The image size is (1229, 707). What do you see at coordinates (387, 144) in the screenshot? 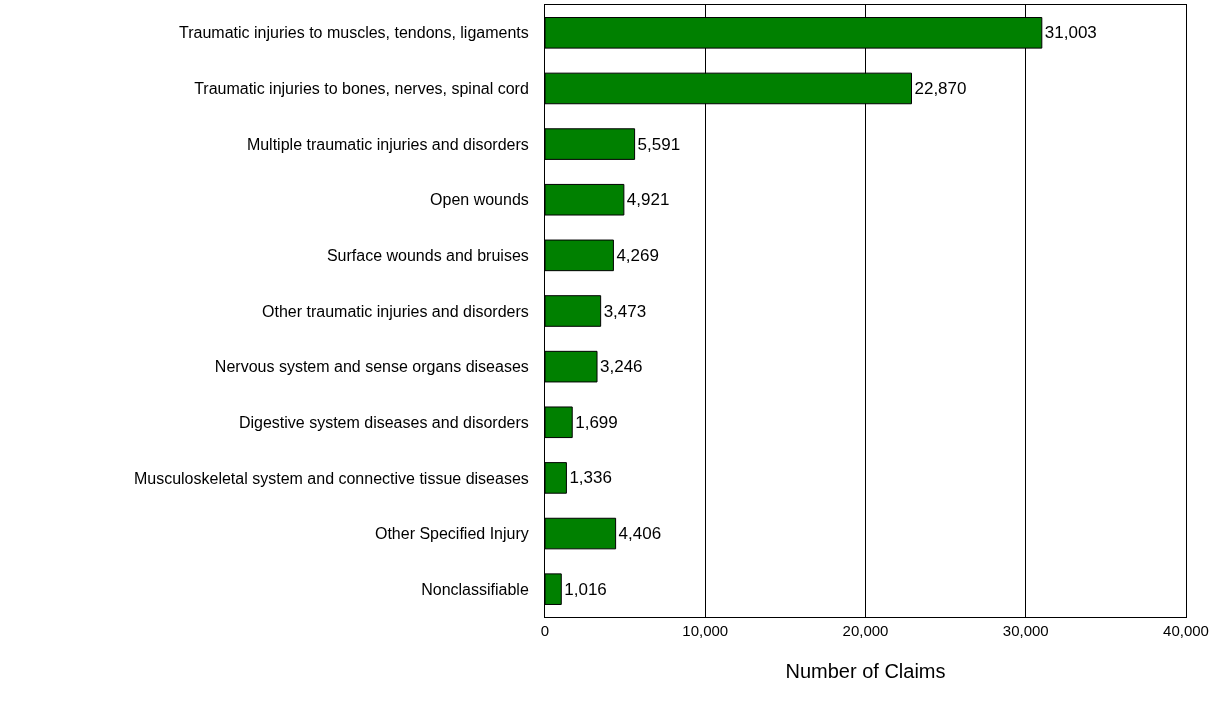
I see `y-tick-label: Multiple traumatic injuries and disorders` at bounding box center [387, 144].